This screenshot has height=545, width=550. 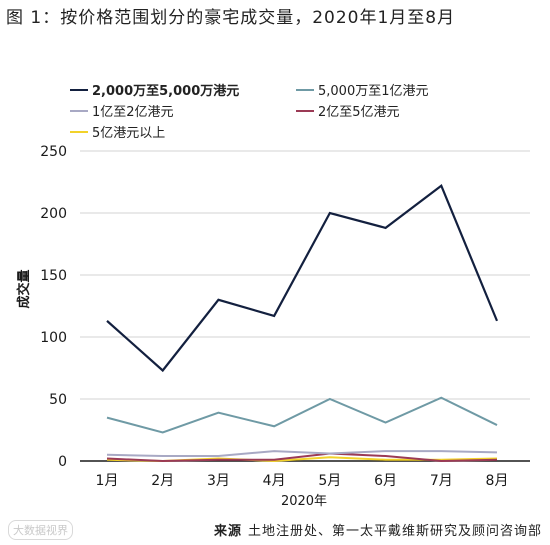 What do you see at coordinates (304, 501) in the screenshot?
I see `x-axis-label: 2020年` at bounding box center [304, 501].